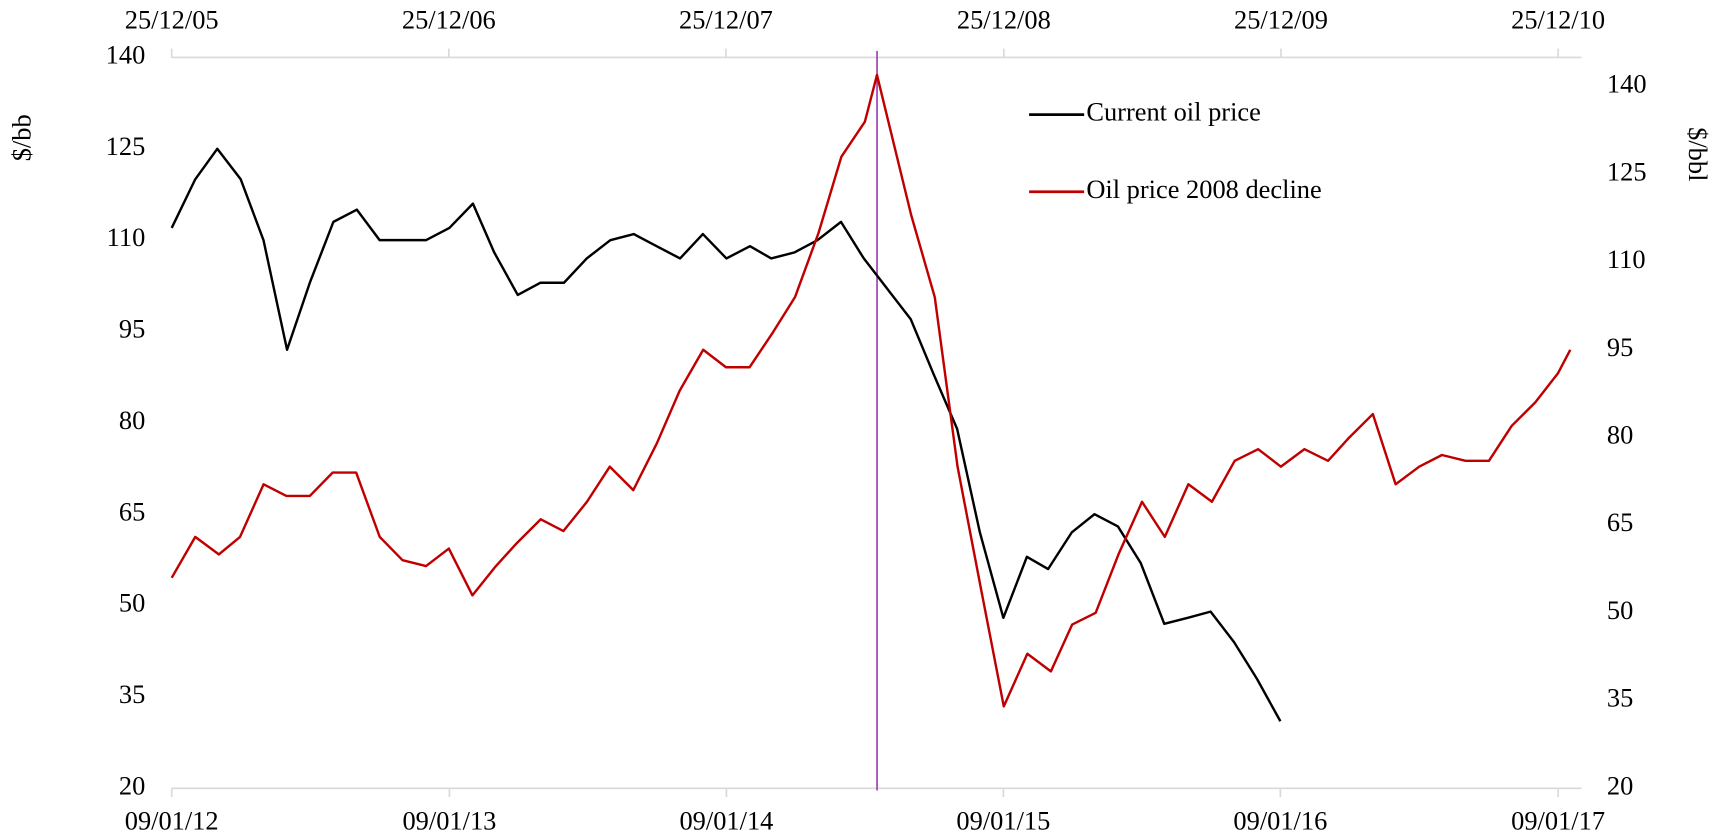 This screenshot has height=838, width=1717. What do you see at coordinates (126, 237) in the screenshot?
I see `y-tick-label: 110` at bounding box center [126, 237].